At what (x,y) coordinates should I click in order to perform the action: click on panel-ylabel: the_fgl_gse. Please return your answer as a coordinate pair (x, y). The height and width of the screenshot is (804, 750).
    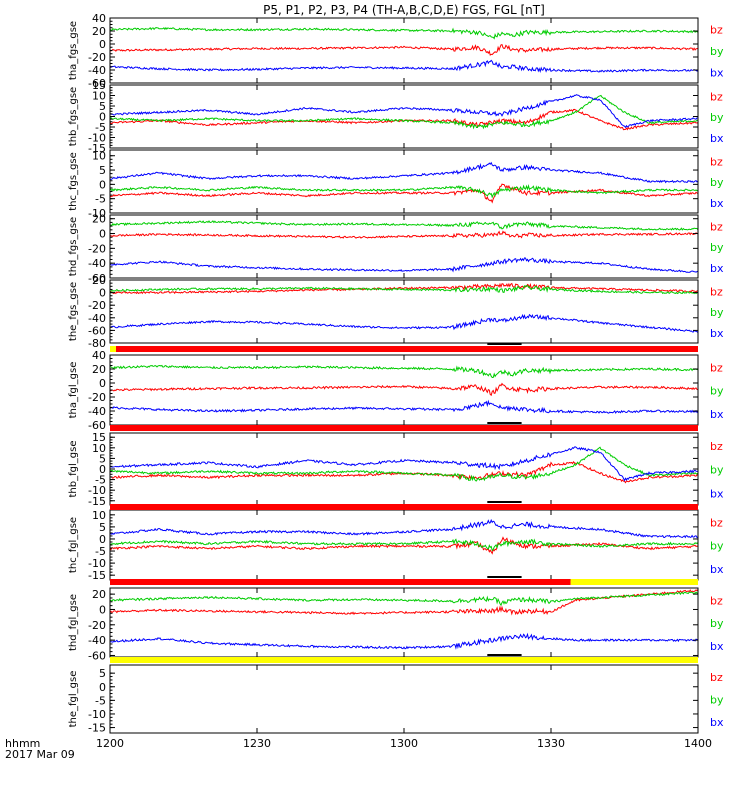
    Looking at the image, I should click on (73, 699).